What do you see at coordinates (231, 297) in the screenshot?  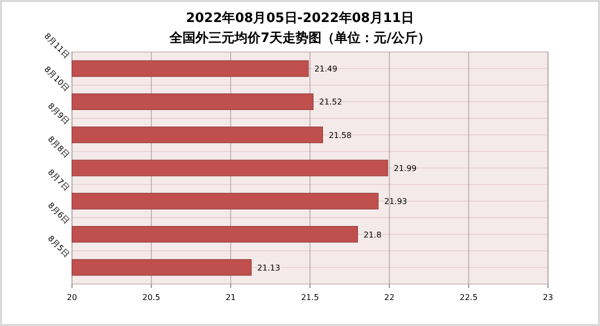 I see `x-tick-label: 21` at bounding box center [231, 297].